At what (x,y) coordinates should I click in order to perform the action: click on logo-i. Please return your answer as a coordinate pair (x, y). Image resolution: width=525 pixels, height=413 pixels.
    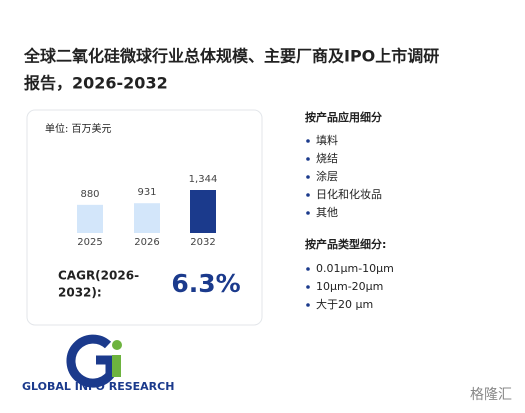
    Looking at the image, I should click on (116, 366).